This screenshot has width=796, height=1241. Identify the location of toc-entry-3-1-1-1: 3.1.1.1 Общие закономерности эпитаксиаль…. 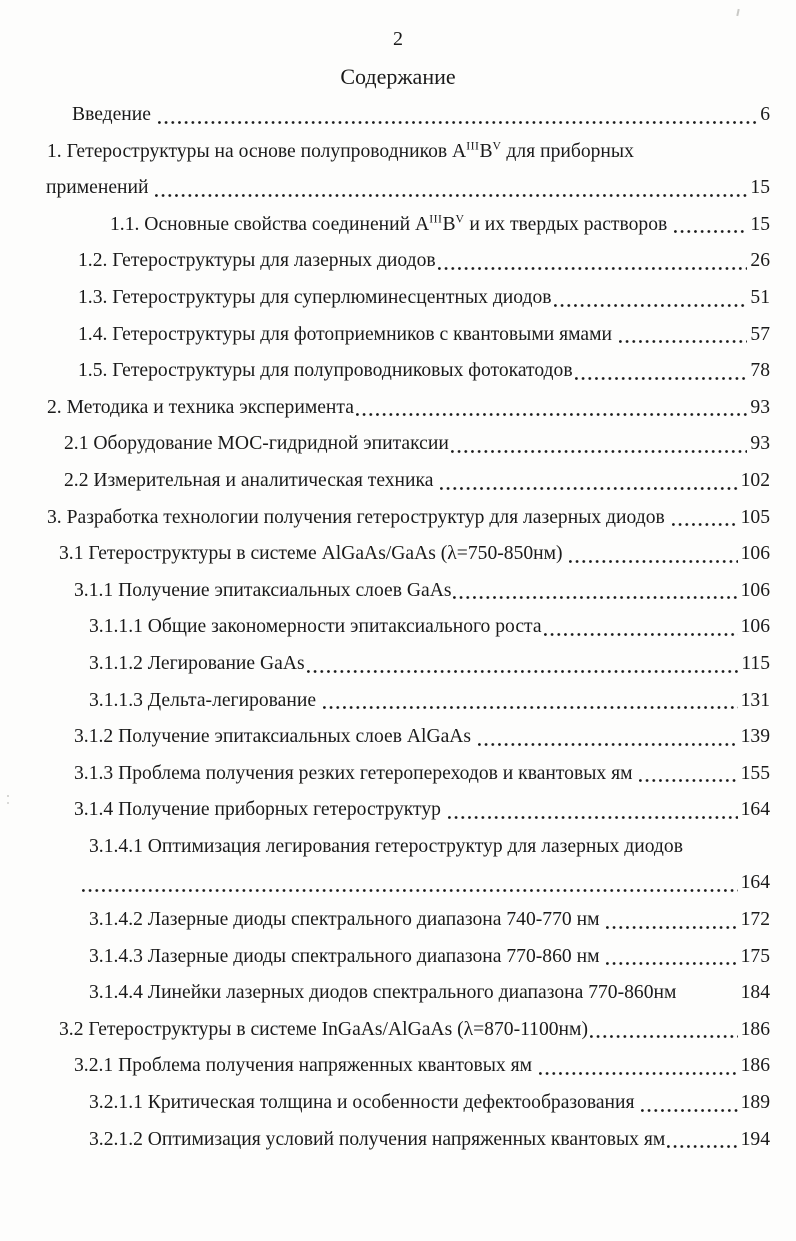
(398, 627).